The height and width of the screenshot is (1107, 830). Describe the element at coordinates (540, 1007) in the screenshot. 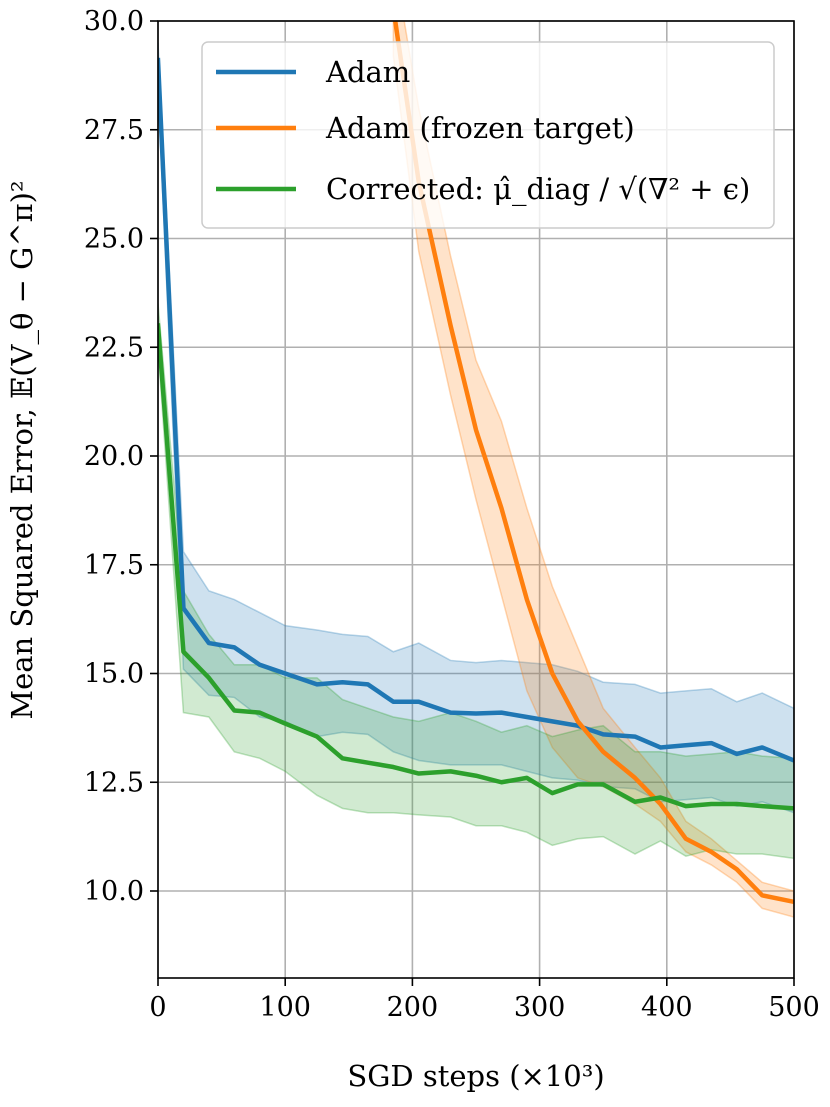

I see `x-tick-label: 300` at that location.